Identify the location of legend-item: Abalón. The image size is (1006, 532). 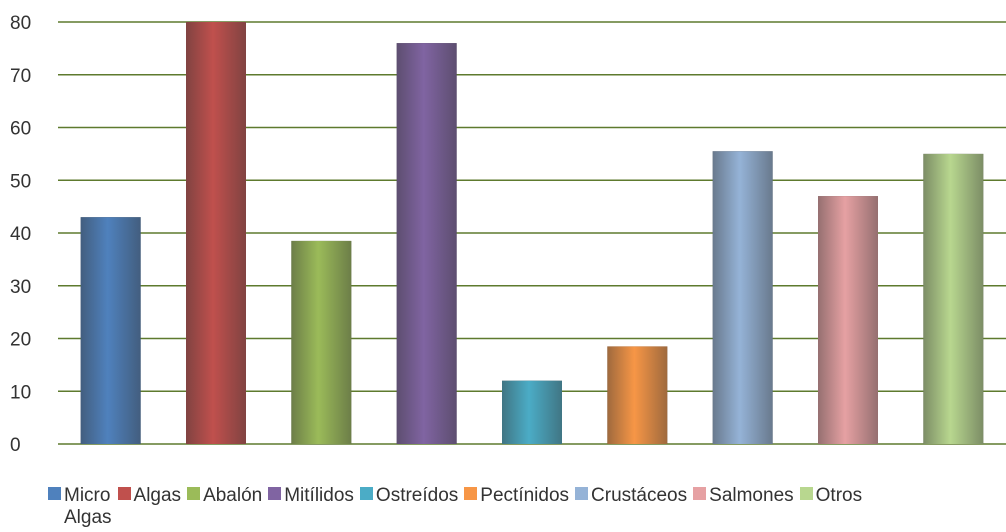
(224, 496).